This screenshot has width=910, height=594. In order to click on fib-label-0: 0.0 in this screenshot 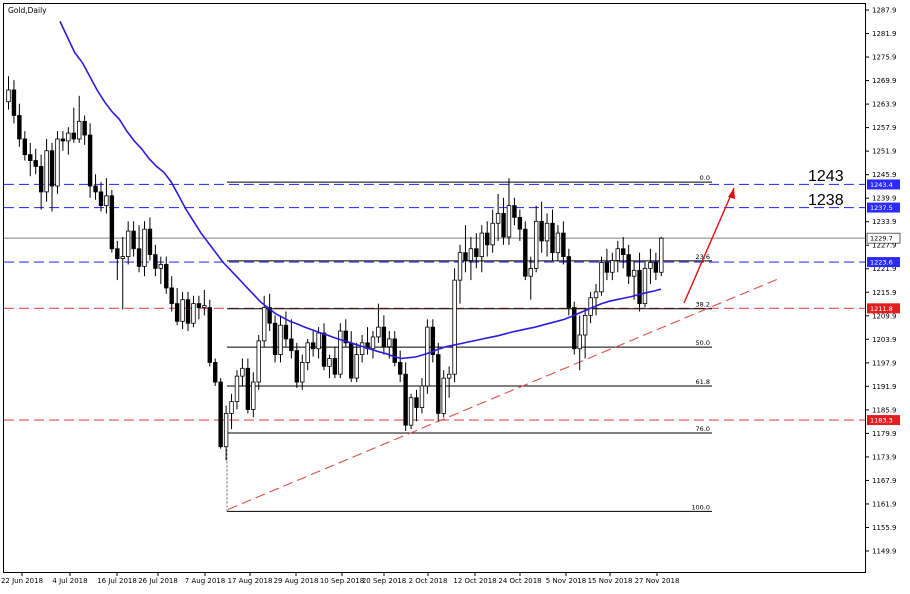, I will do `click(705, 178)`.